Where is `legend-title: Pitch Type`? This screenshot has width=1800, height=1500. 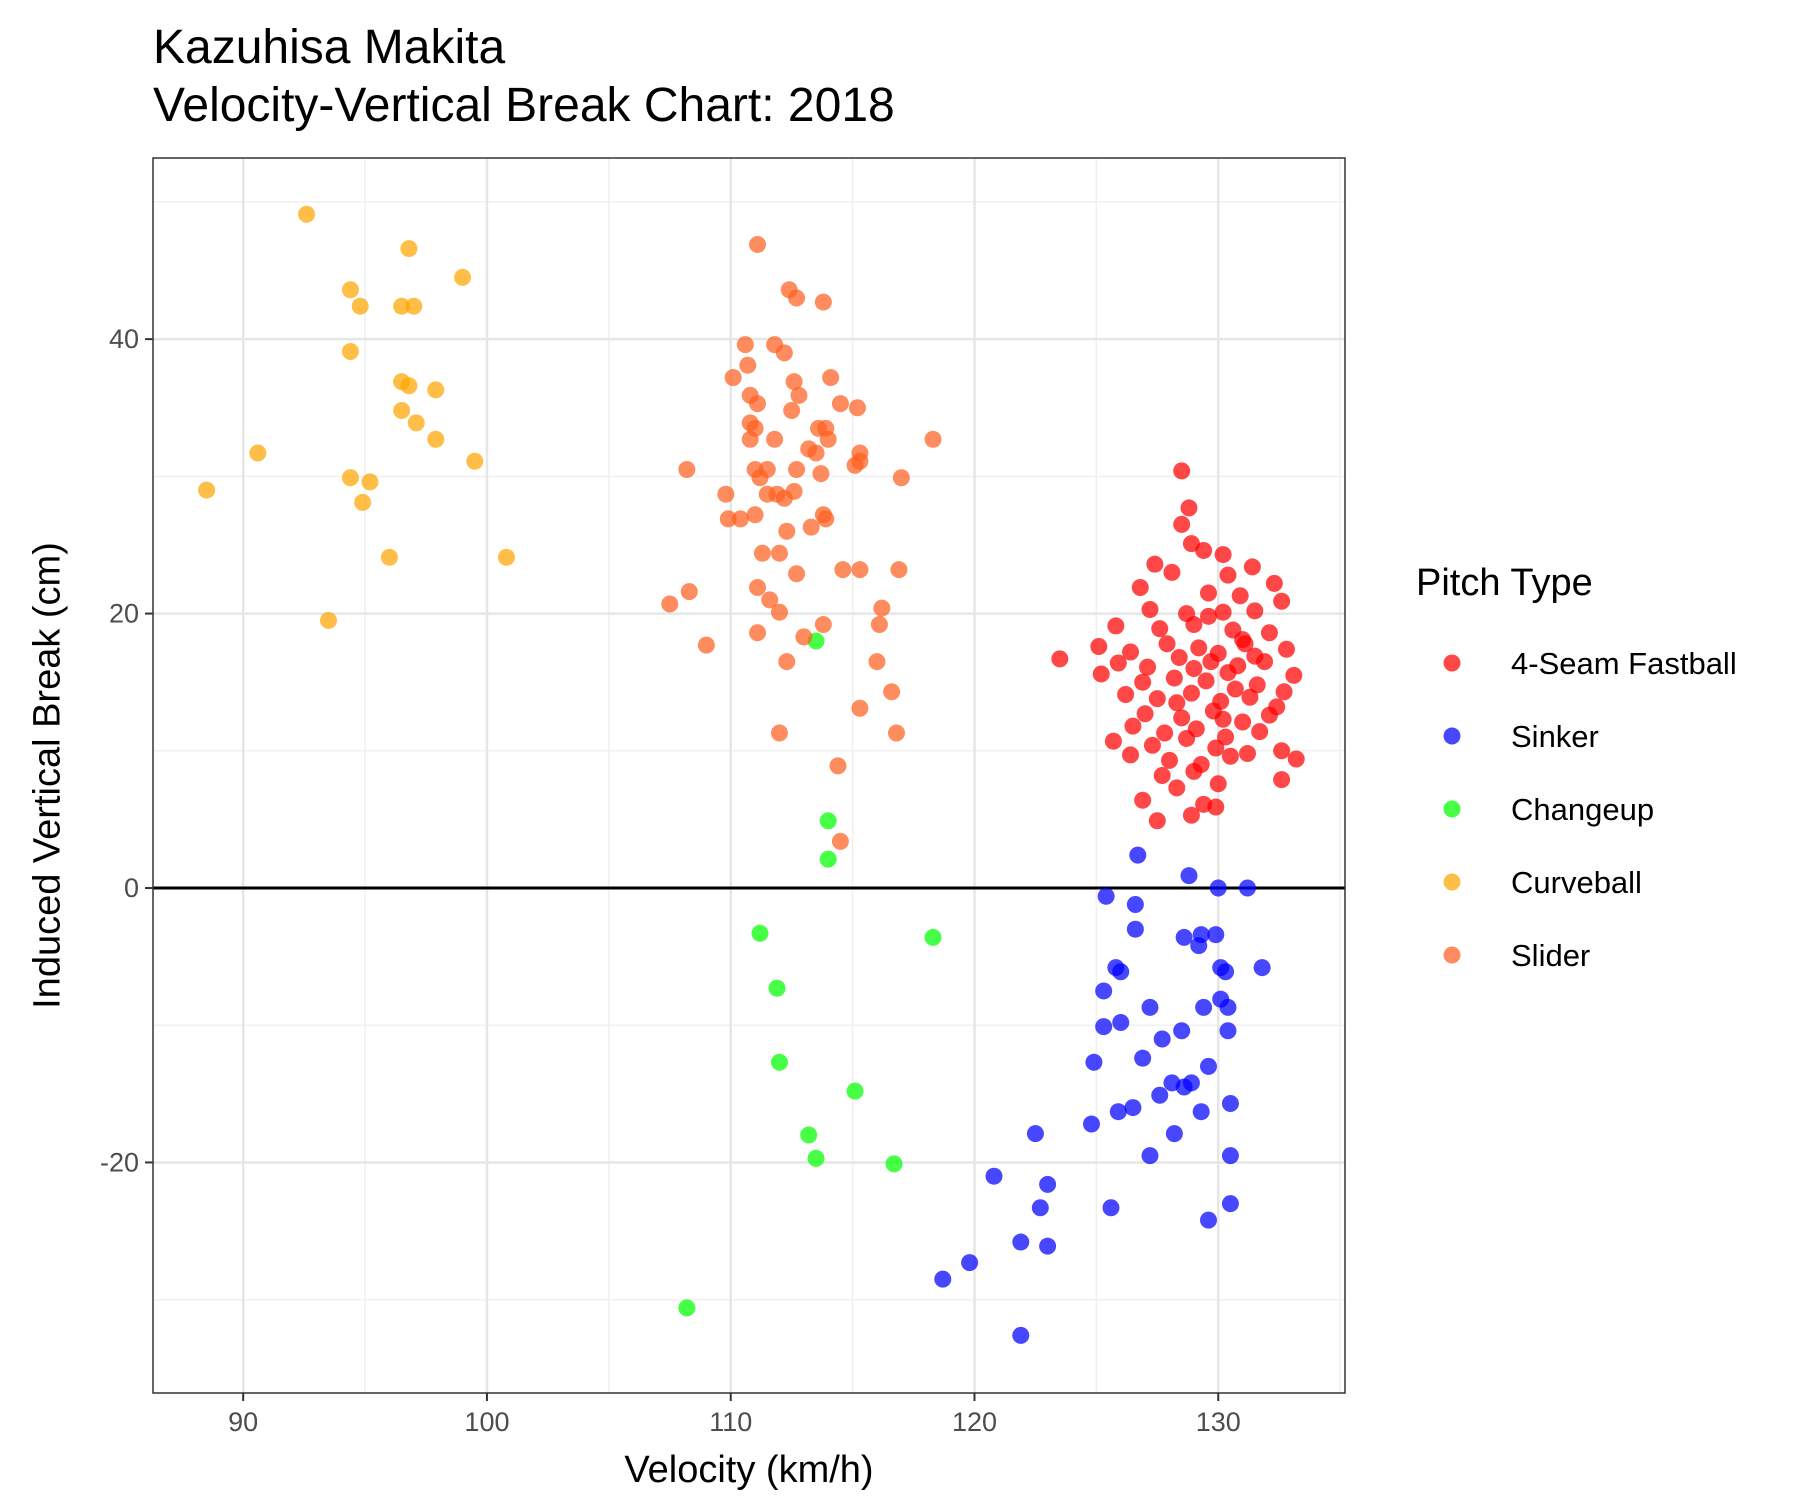
legend-title: Pitch Type is located at coordinates (1504, 583).